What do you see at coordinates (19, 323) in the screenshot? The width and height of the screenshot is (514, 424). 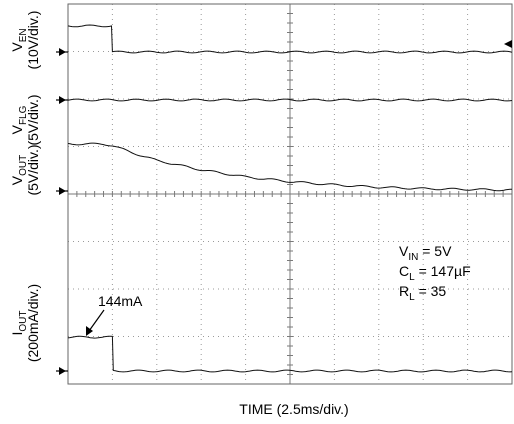 I see `label-iout-name: IOUT` at bounding box center [19, 323].